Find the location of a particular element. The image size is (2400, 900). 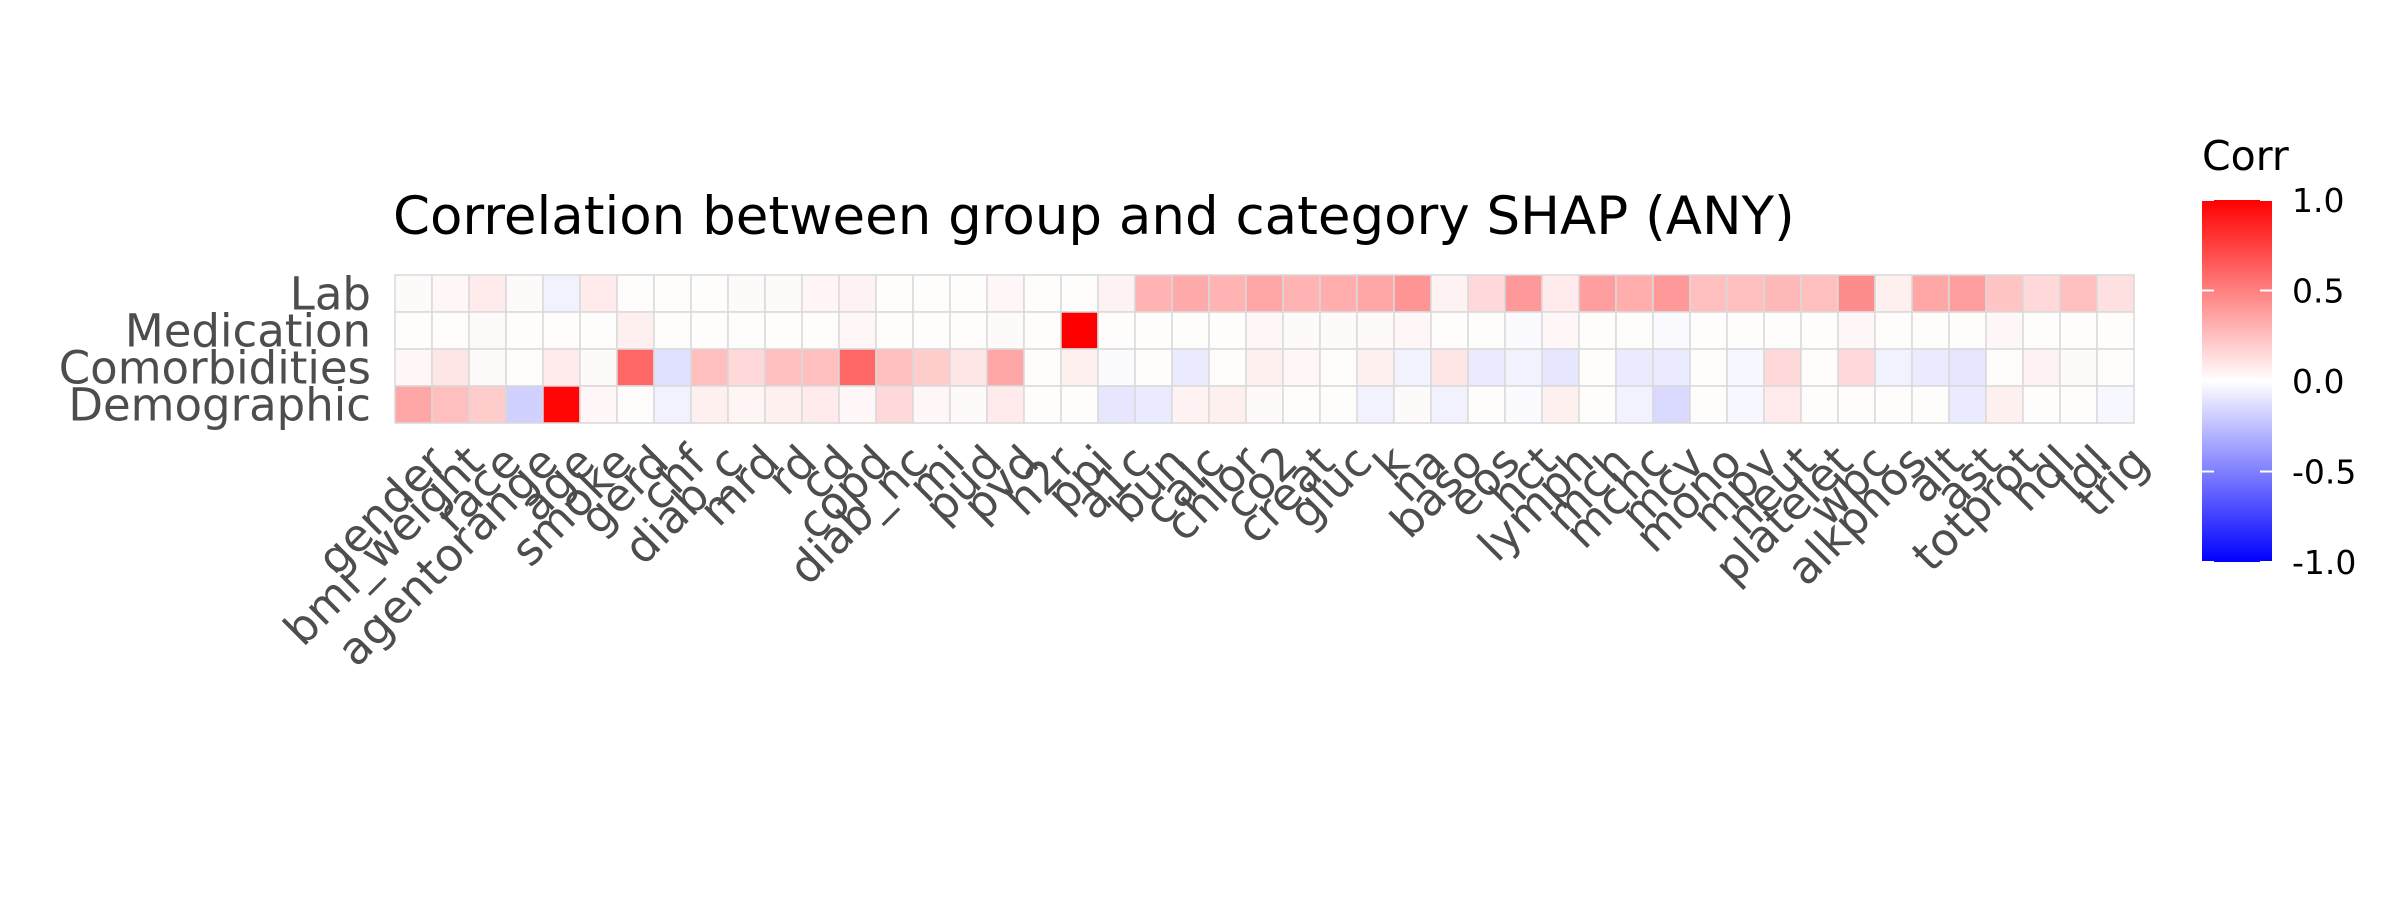

heatmap-cell-lab-mch is located at coordinates (1597, 293).